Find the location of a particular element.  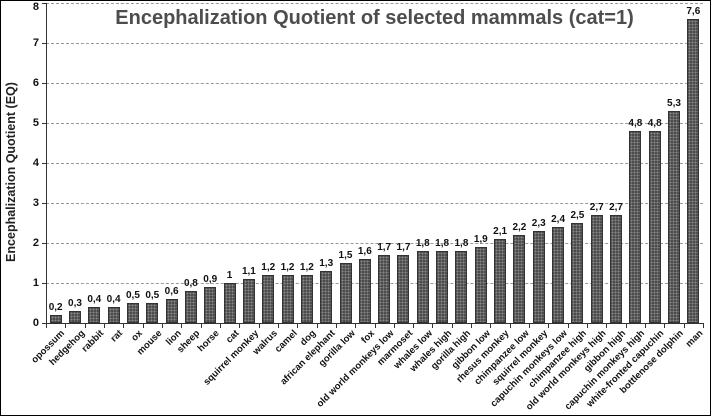

bar-value-label: 0,8 is located at coordinates (190, 283).